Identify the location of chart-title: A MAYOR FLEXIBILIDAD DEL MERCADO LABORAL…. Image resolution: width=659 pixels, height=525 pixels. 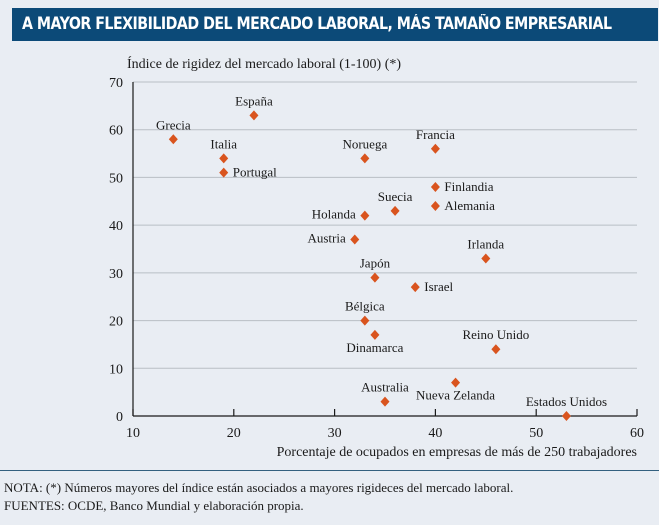
(317, 23).